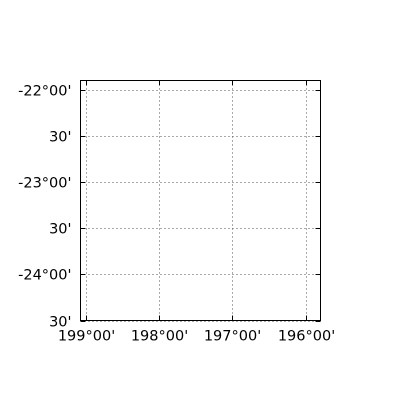 This screenshot has height=400, width=400. Describe the element at coordinates (60, 323) in the screenshot. I see `y-tick-label-5: 30'` at that location.